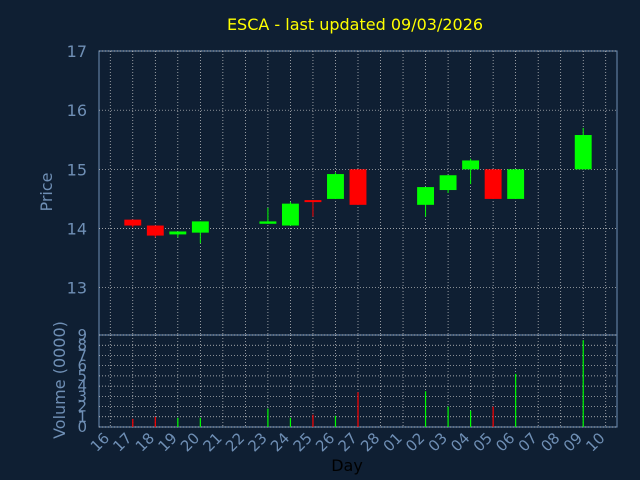 The height and width of the screenshot is (480, 640). I want to click on price-tick-label: 15, so click(77, 169).